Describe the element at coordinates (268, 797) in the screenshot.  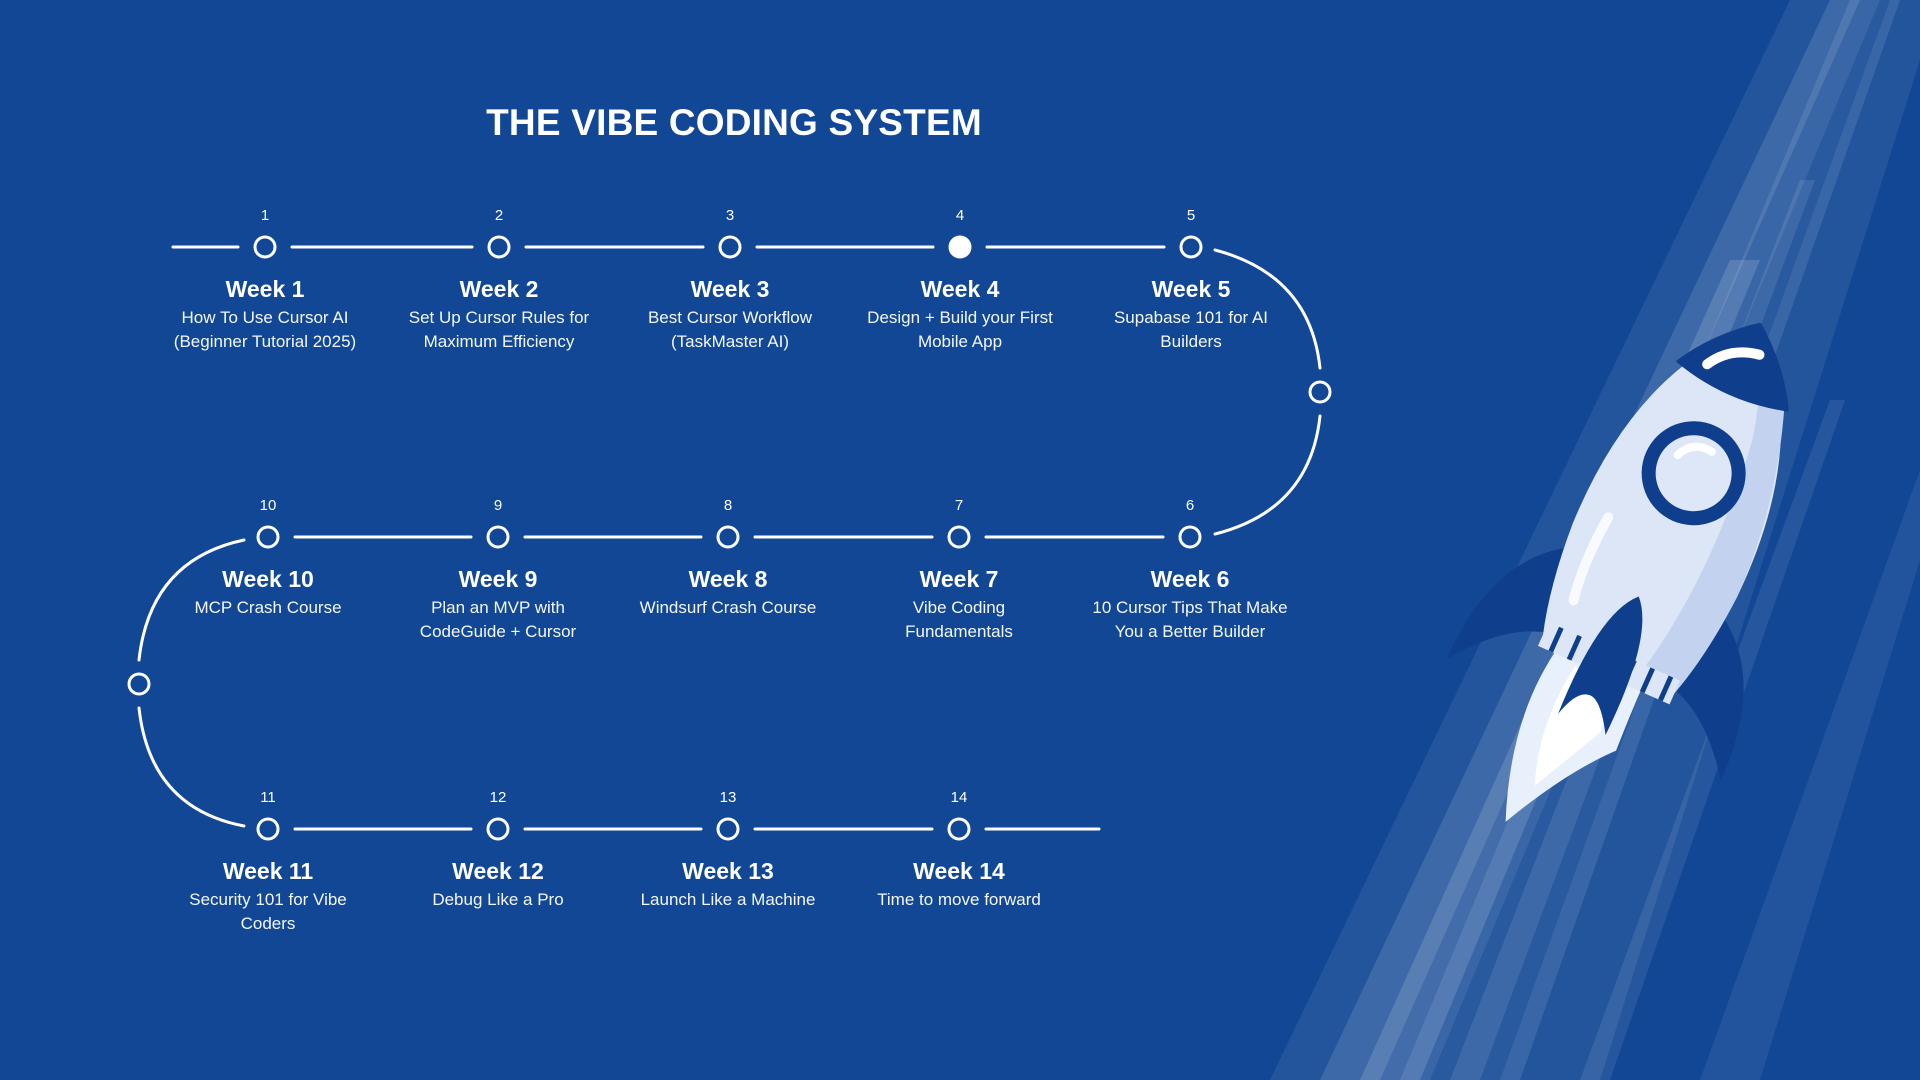
I see `week-number: 11` at that location.